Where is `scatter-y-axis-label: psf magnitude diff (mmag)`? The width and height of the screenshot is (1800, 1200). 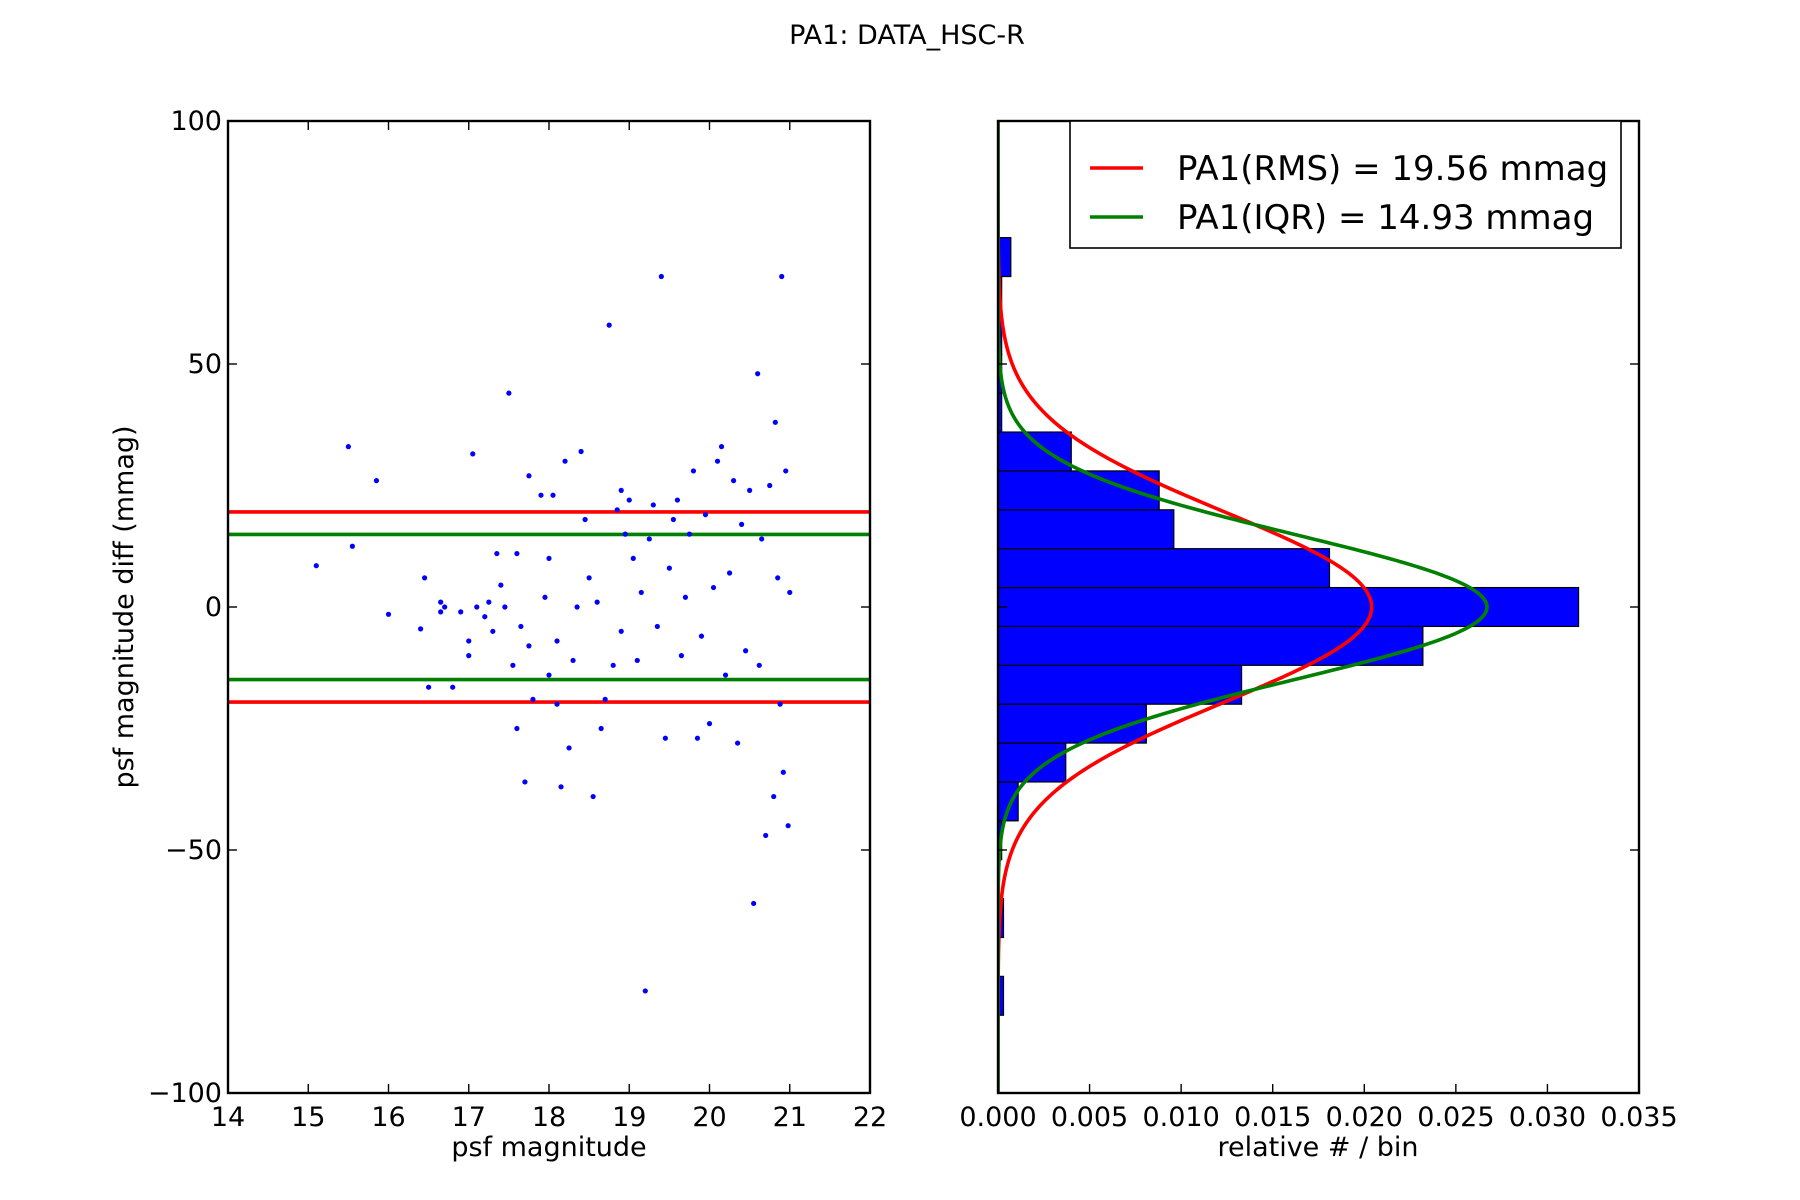
scatter-y-axis-label: psf magnitude diff (mmag) is located at coordinates (124, 606).